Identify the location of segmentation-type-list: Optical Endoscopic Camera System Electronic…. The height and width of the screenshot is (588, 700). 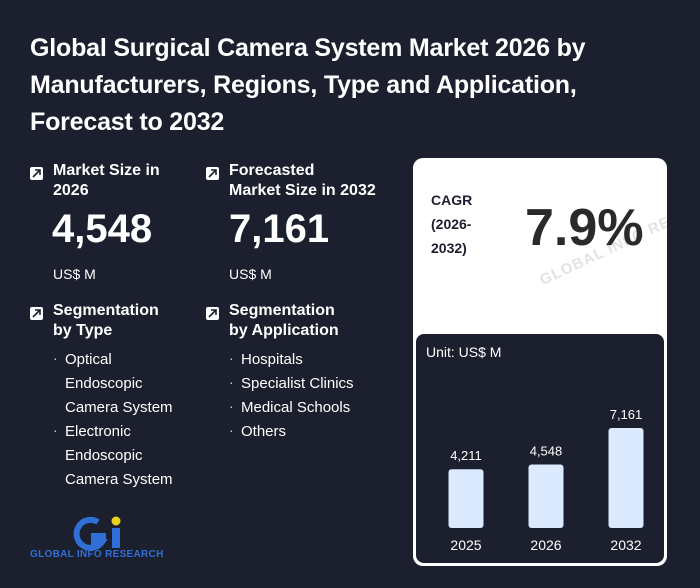
(113, 419).